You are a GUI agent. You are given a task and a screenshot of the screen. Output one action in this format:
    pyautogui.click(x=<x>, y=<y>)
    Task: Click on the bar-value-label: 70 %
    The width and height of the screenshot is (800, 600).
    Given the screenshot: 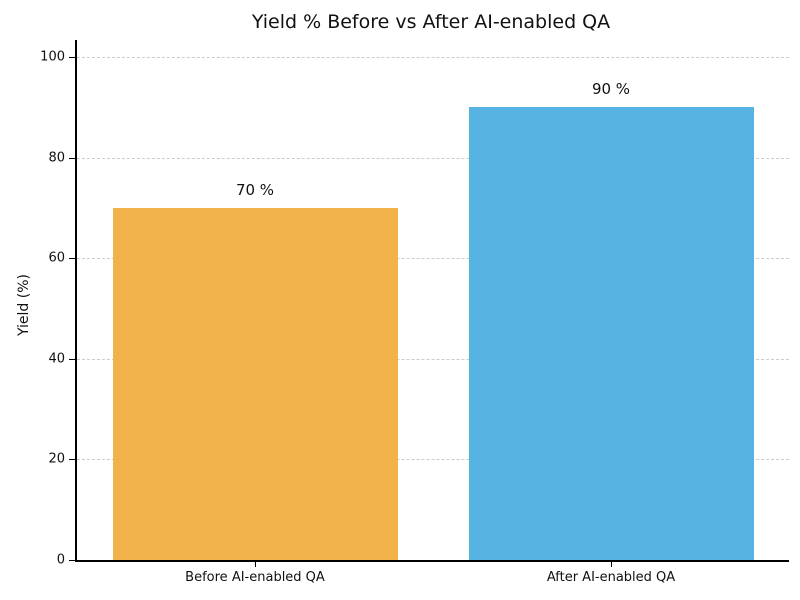 What is the action you would take?
    pyautogui.click(x=255, y=190)
    